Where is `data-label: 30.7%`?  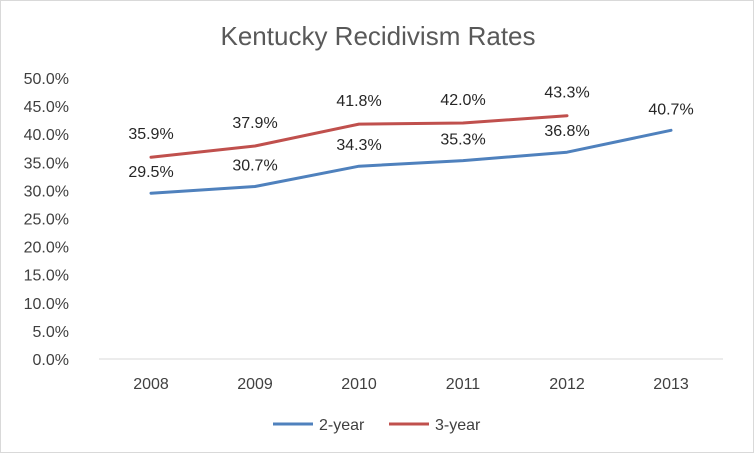 data-label: 30.7% is located at coordinates (254, 166).